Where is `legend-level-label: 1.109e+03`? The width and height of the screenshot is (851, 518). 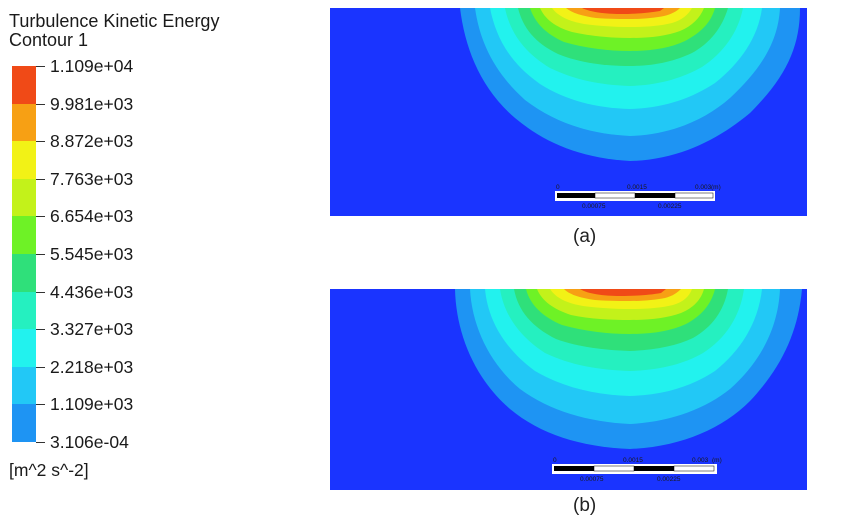
legend-level-label: 1.109e+03 is located at coordinates (92, 404).